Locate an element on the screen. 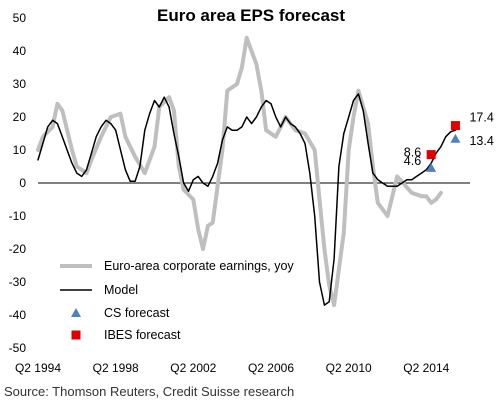  x-tick-label: Q2 2010 is located at coordinates (349, 368).